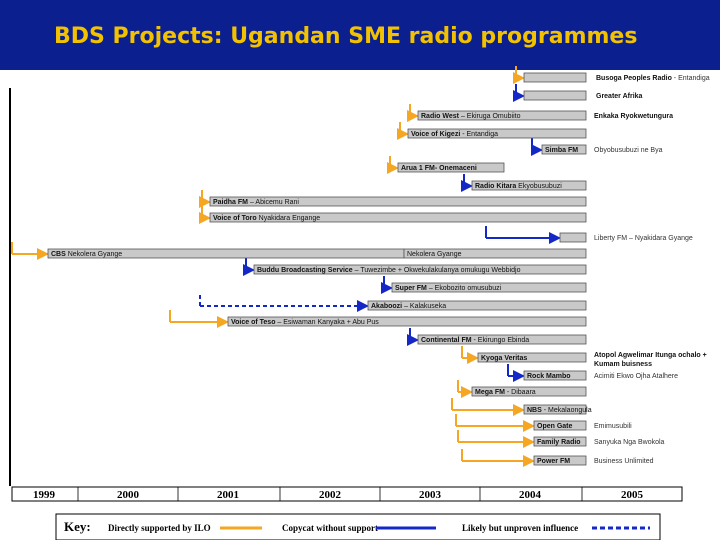 Image resolution: width=720 pixels, height=540 pixels. What do you see at coordinates (317, 253) in the screenshot?
I see `programme-bar: CBS Nekolera Gyange Nekolera Gyange` at bounding box center [317, 253].